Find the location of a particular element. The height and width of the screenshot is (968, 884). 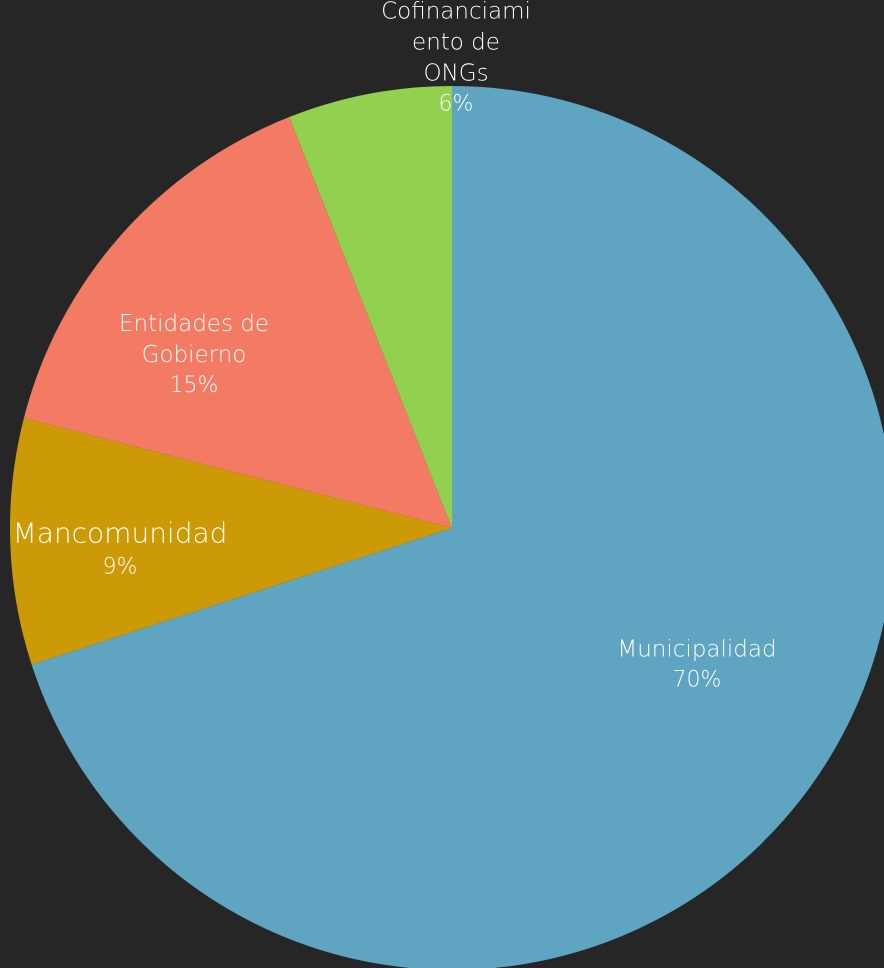

category-label: Cofinanciamiento de ONGs is located at coordinates (456, 43).